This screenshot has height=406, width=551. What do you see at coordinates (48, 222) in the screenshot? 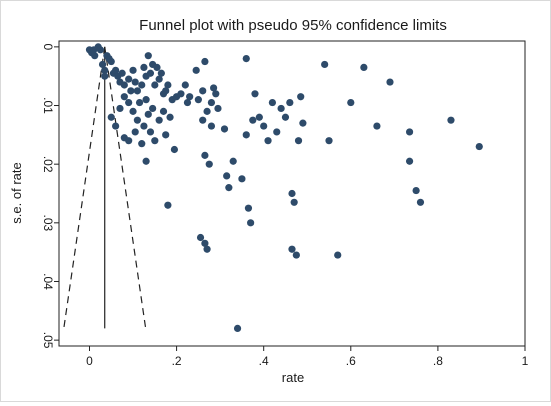
I see `y-tick-label: .03` at bounding box center [48, 222].